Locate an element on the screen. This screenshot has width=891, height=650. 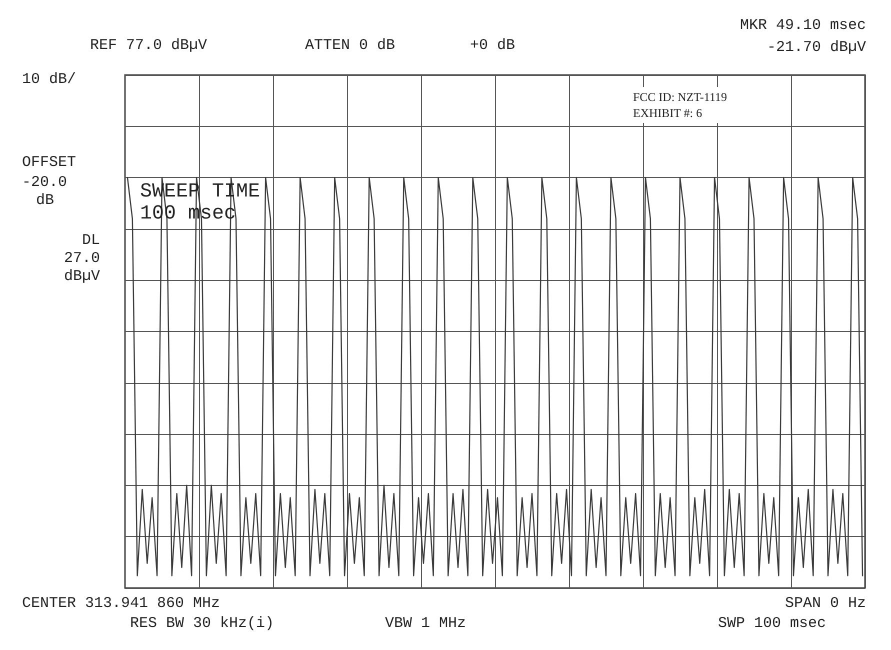
text: dB is located at coordinates (45, 200).